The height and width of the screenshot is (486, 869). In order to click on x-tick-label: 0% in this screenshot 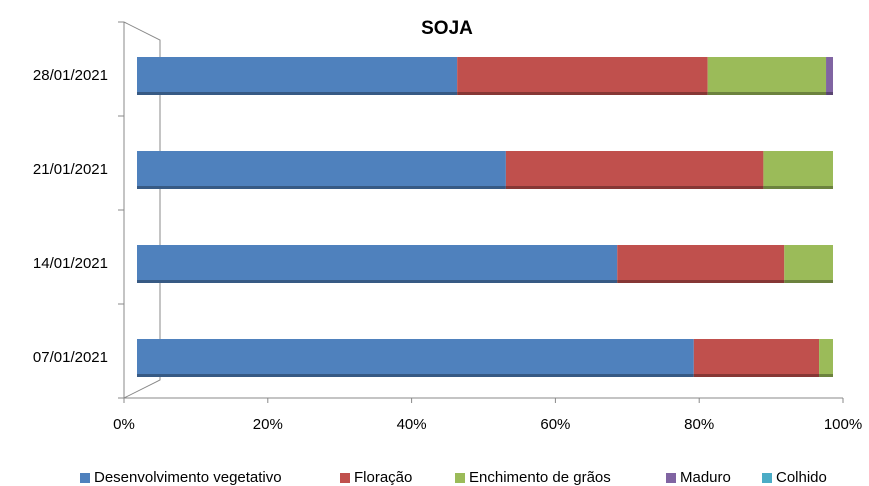, I will do `click(124, 424)`.